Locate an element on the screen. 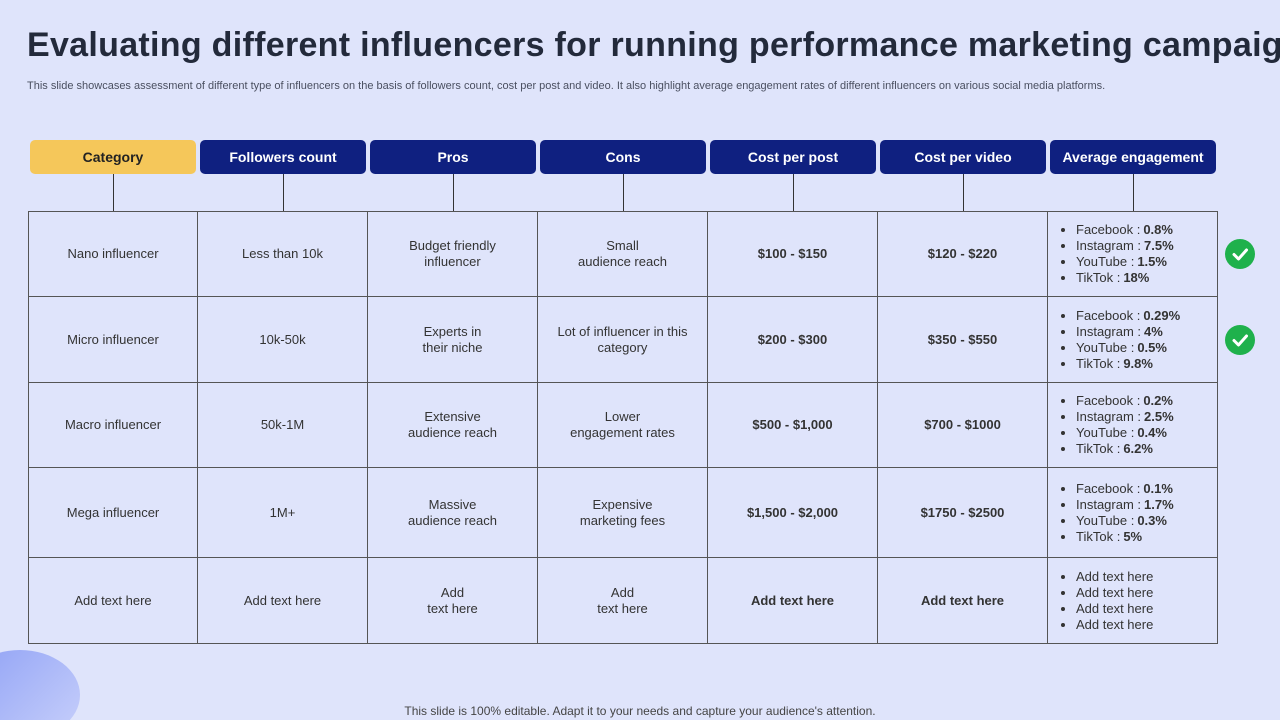 The width and height of the screenshot is (1280, 720). column-header: Followers count is located at coordinates (283, 157).